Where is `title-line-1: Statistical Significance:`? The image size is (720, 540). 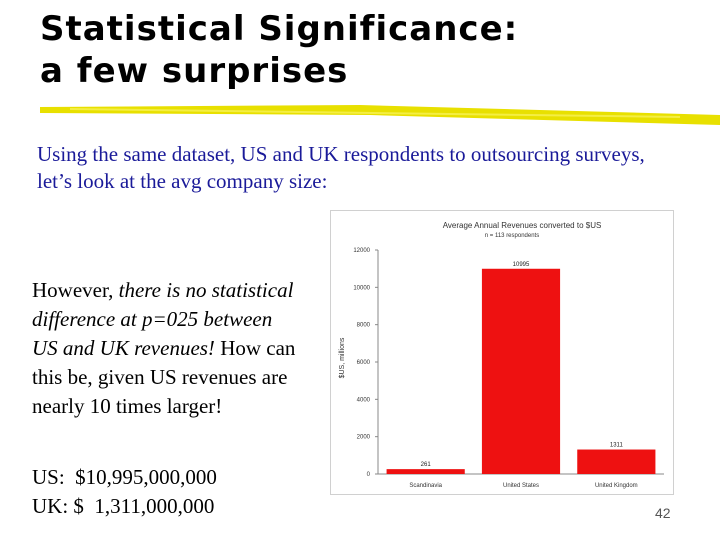 title-line-1: Statistical Significance: is located at coordinates (279, 29).